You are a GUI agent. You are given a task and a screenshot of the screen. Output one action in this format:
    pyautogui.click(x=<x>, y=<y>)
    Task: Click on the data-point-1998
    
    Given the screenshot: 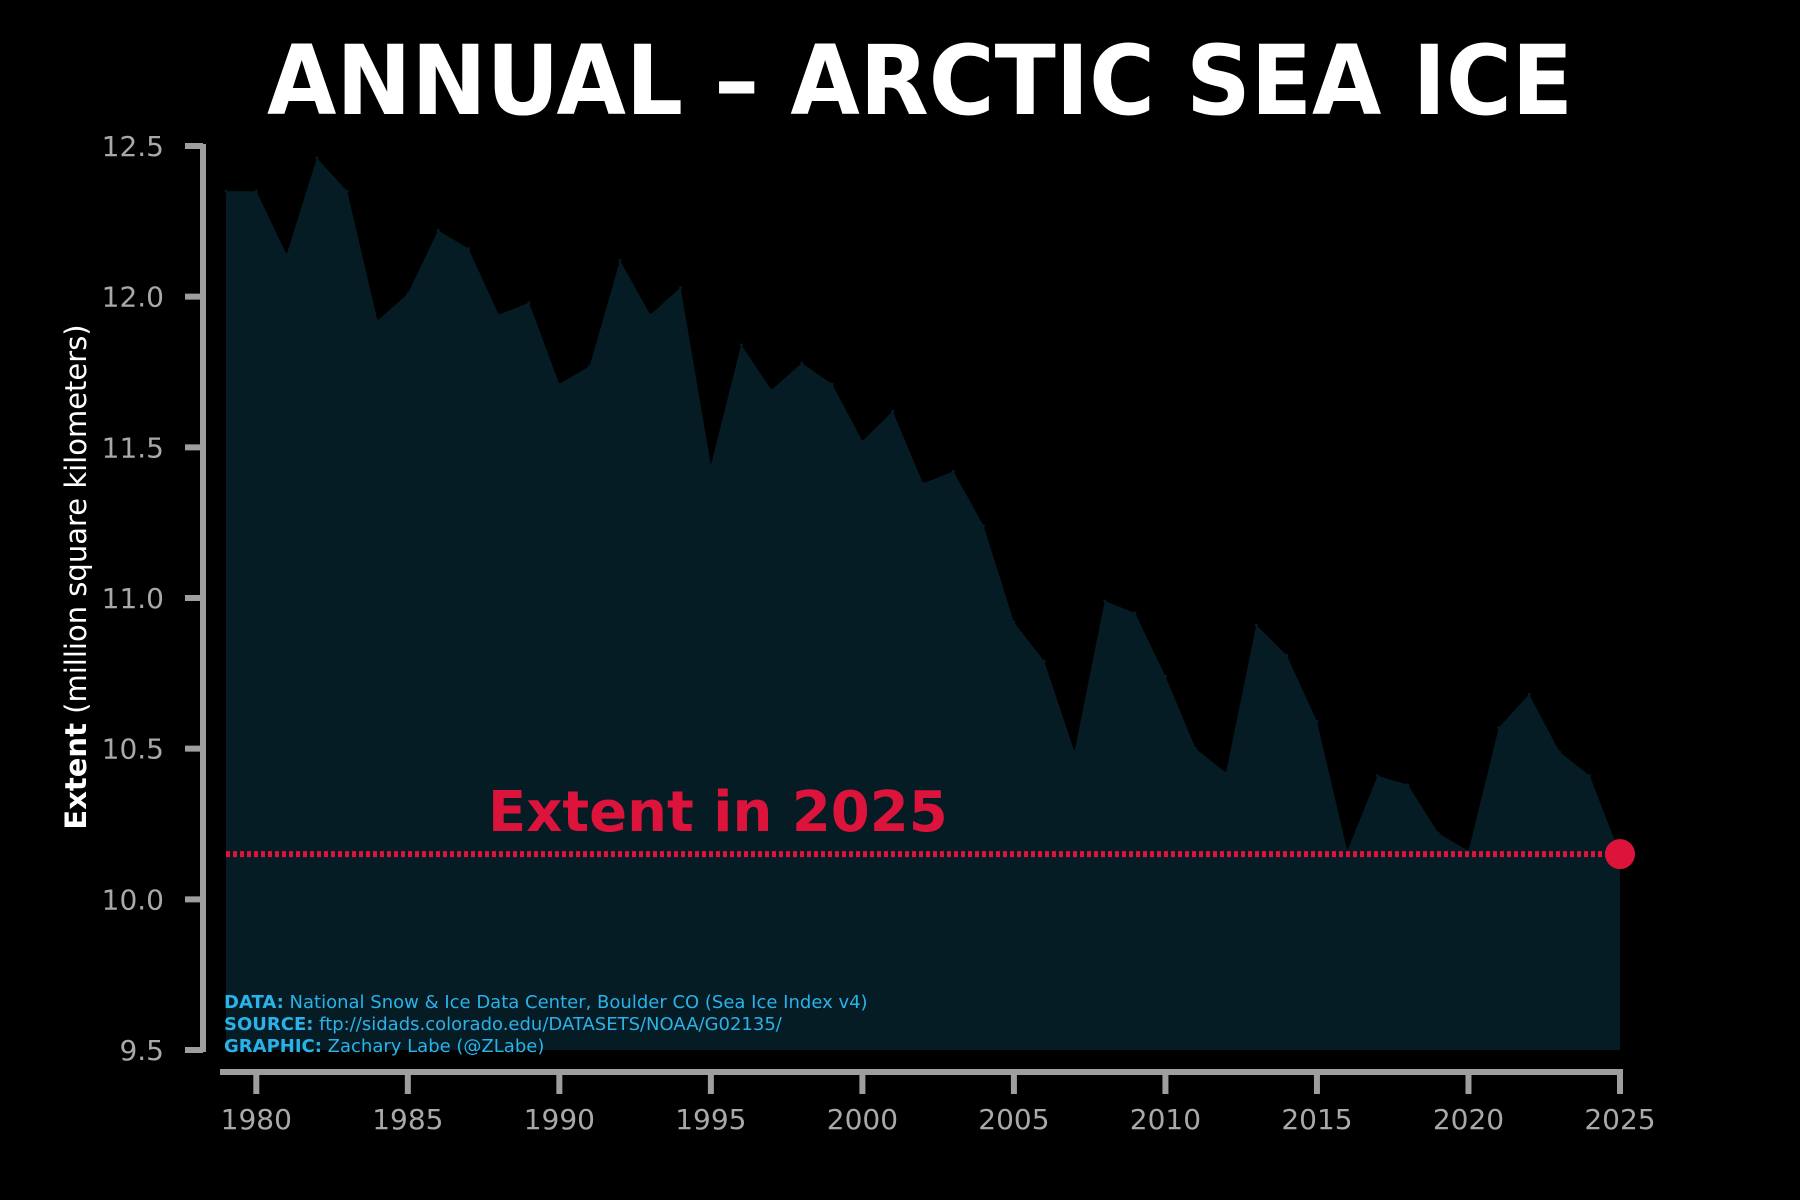 What is the action you would take?
    pyautogui.click(x=802, y=363)
    